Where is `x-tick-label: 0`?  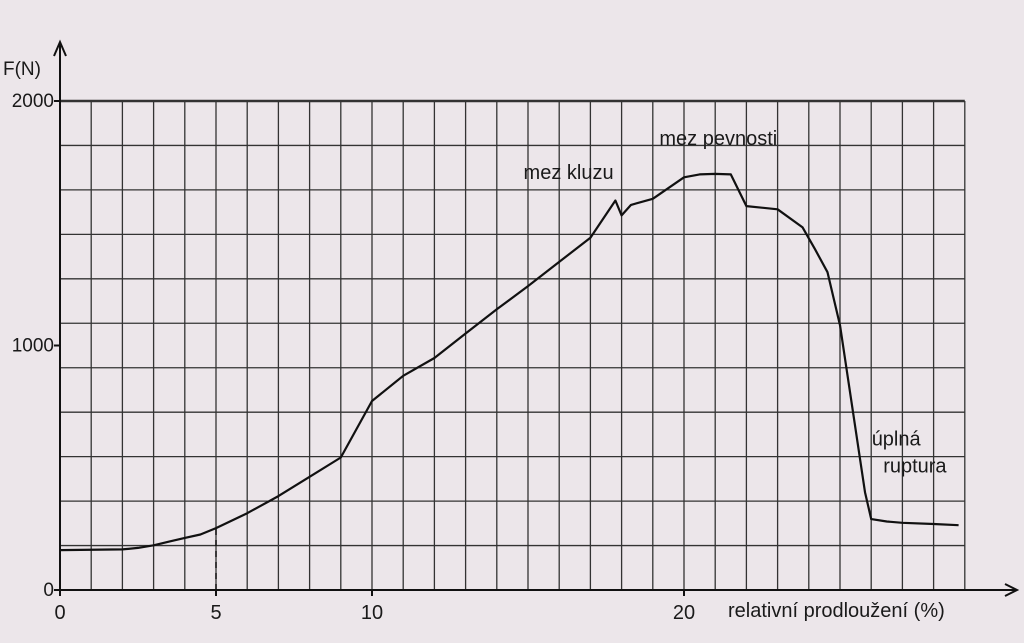 x-tick-label: 0 is located at coordinates (59, 613).